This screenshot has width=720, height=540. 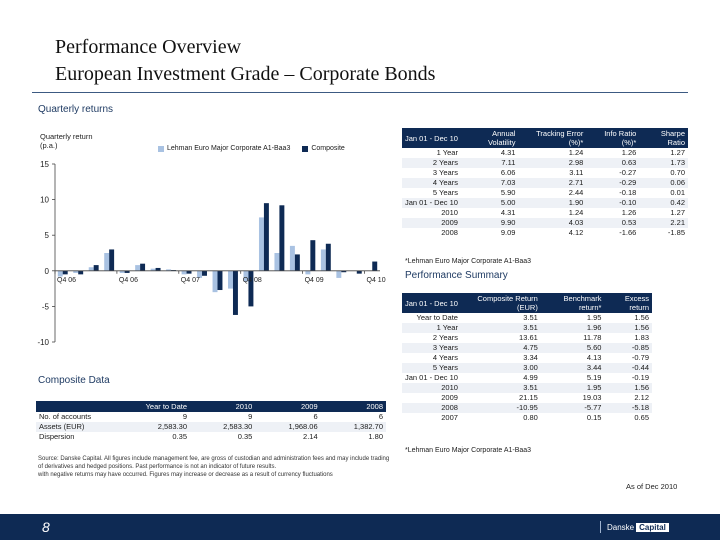 I want to click on table-row: Jan 01 - Dec 10 4.99 5.19 -0.19, so click(x=527, y=378).